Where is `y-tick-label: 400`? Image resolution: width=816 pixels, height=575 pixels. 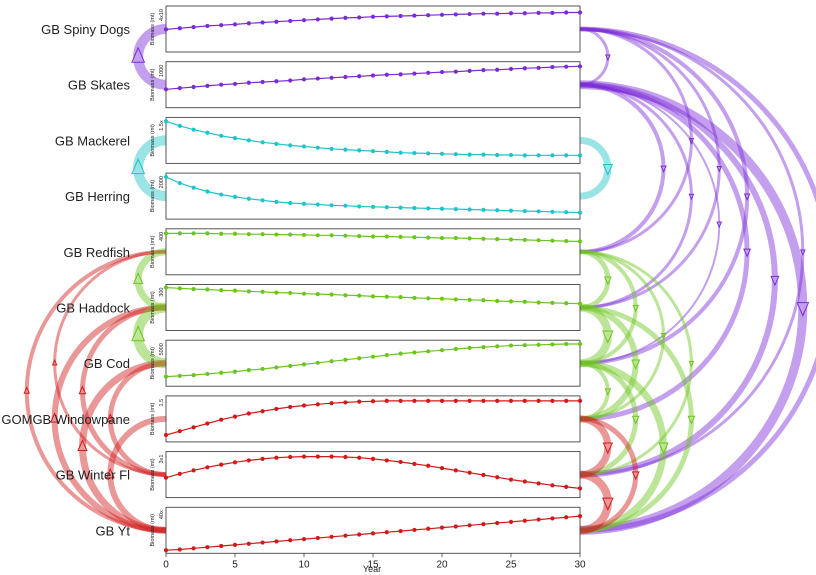 y-tick-label: 400 is located at coordinates (162, 236).